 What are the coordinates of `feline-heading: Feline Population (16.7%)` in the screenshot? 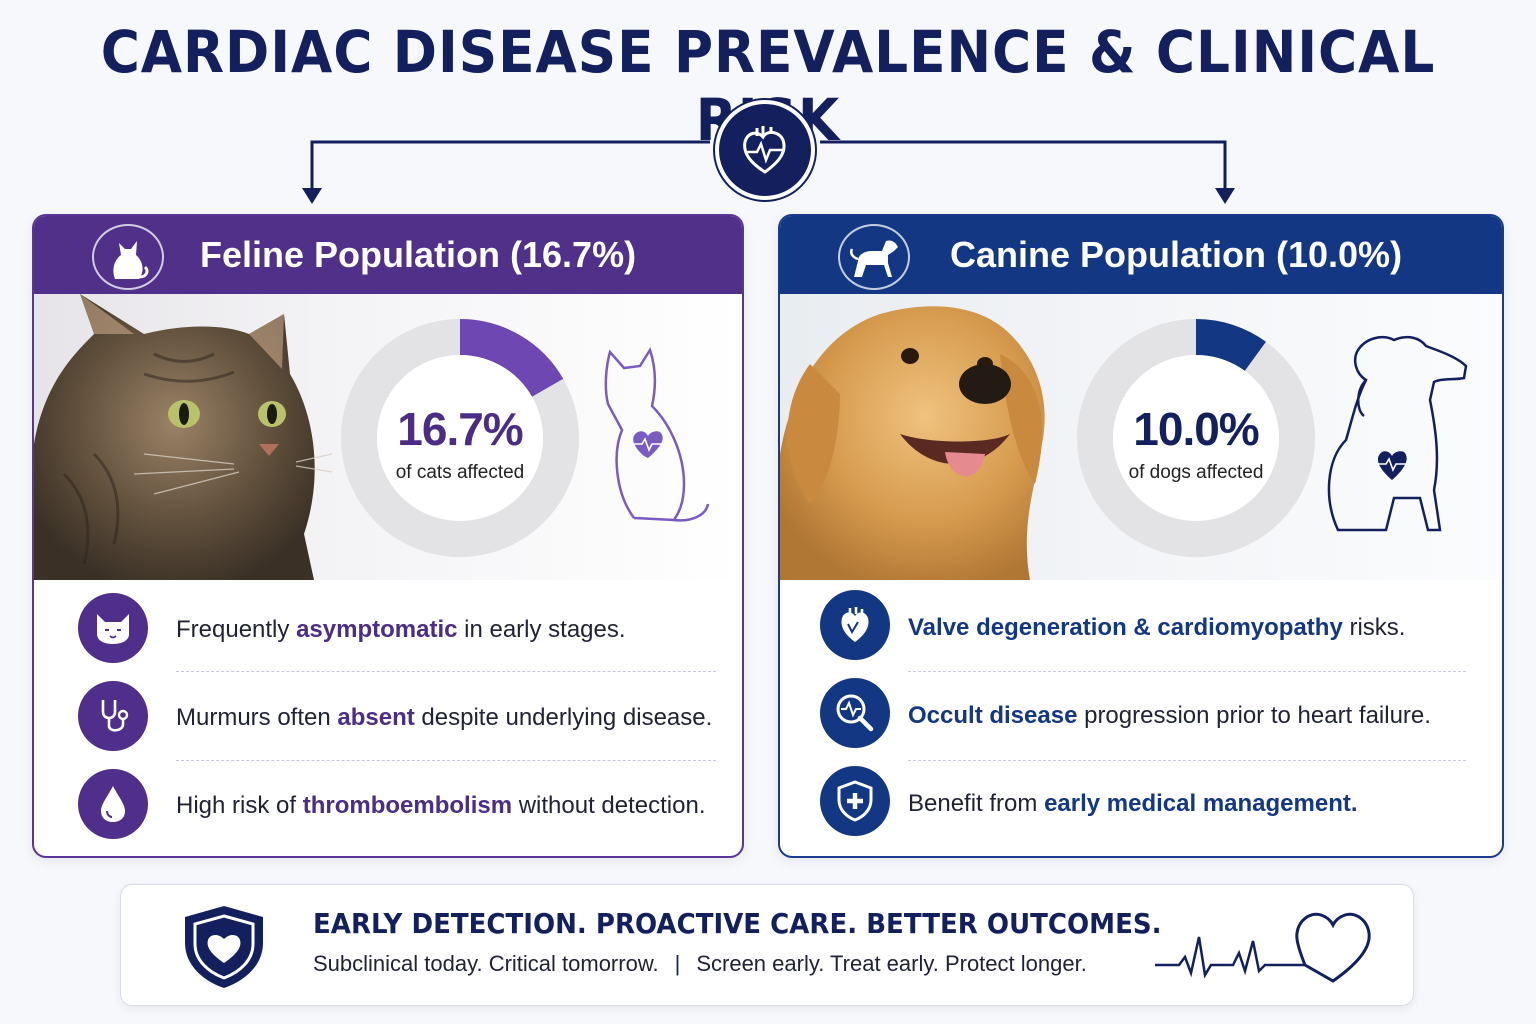 It's located at (418, 254).